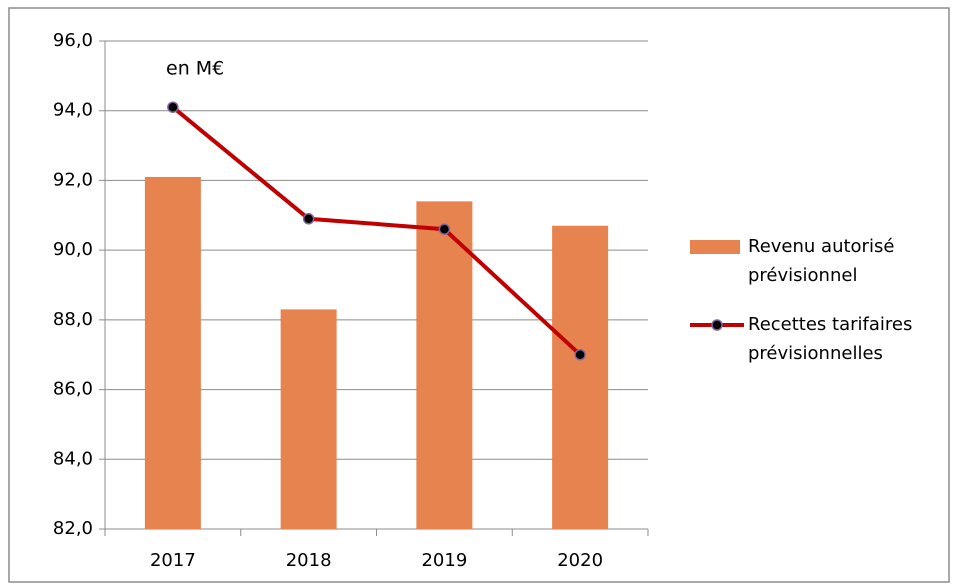 The width and height of the screenshot is (956, 588). I want to click on x-tick-label: 2017, so click(173, 560).